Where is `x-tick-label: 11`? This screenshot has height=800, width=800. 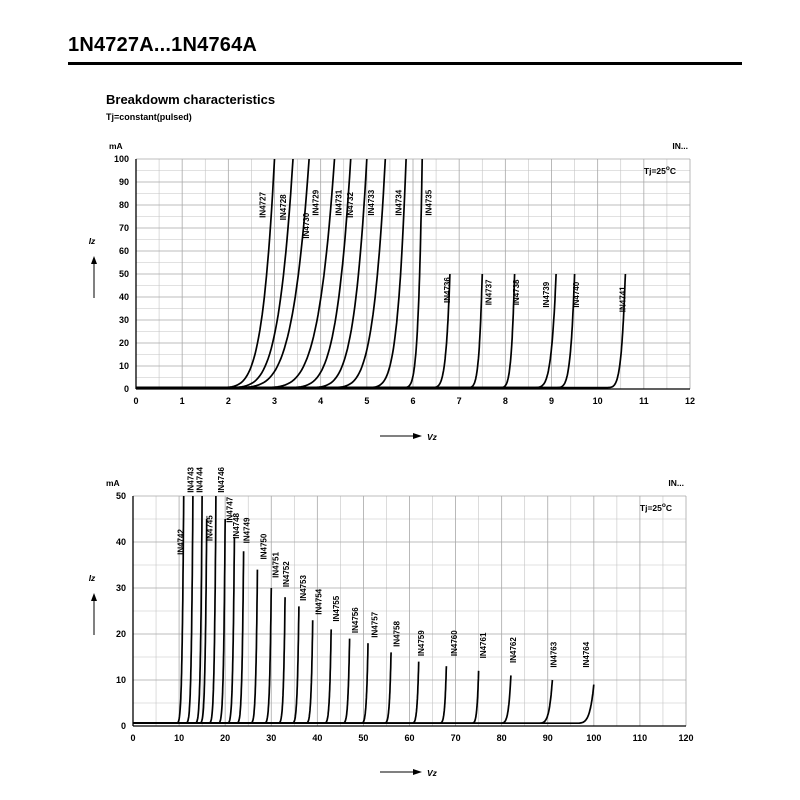 x-tick-label: 11 is located at coordinates (644, 401).